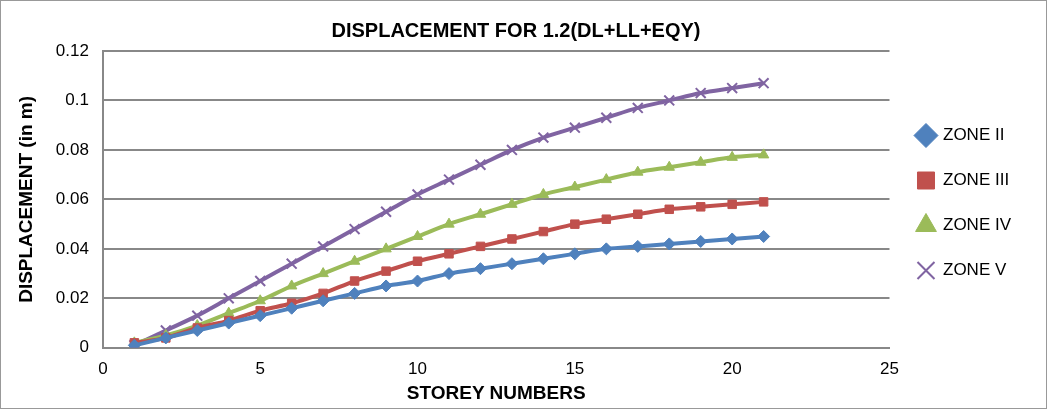  What do you see at coordinates (72, 50) in the screenshot?
I see `y-tick-label: 0.12` at bounding box center [72, 50].